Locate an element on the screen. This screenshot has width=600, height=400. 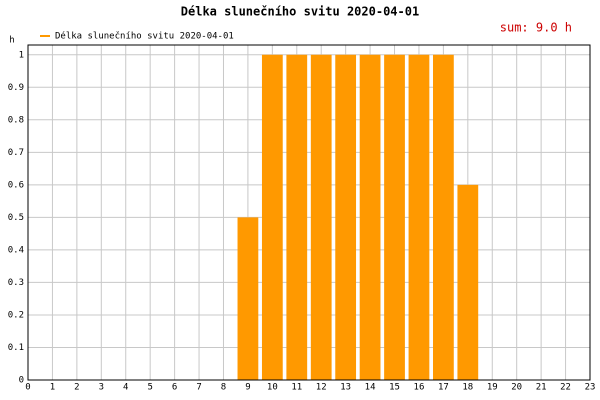
x-tick-label: 4 is located at coordinates (125, 388).